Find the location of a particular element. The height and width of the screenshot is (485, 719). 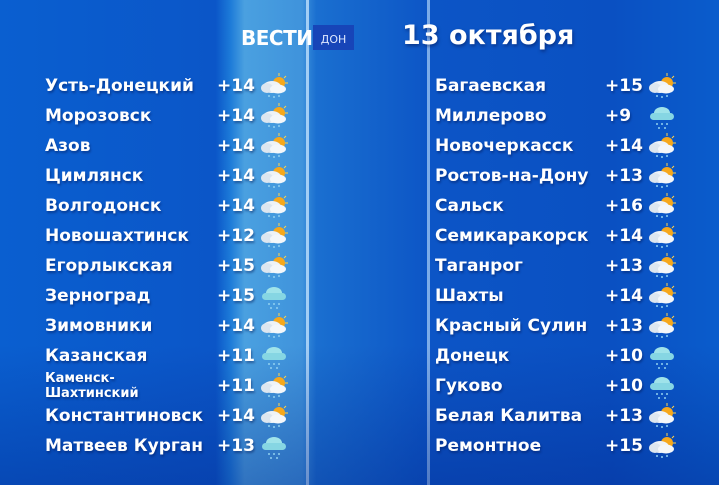

city-name: Багаевская is located at coordinates (491, 86).